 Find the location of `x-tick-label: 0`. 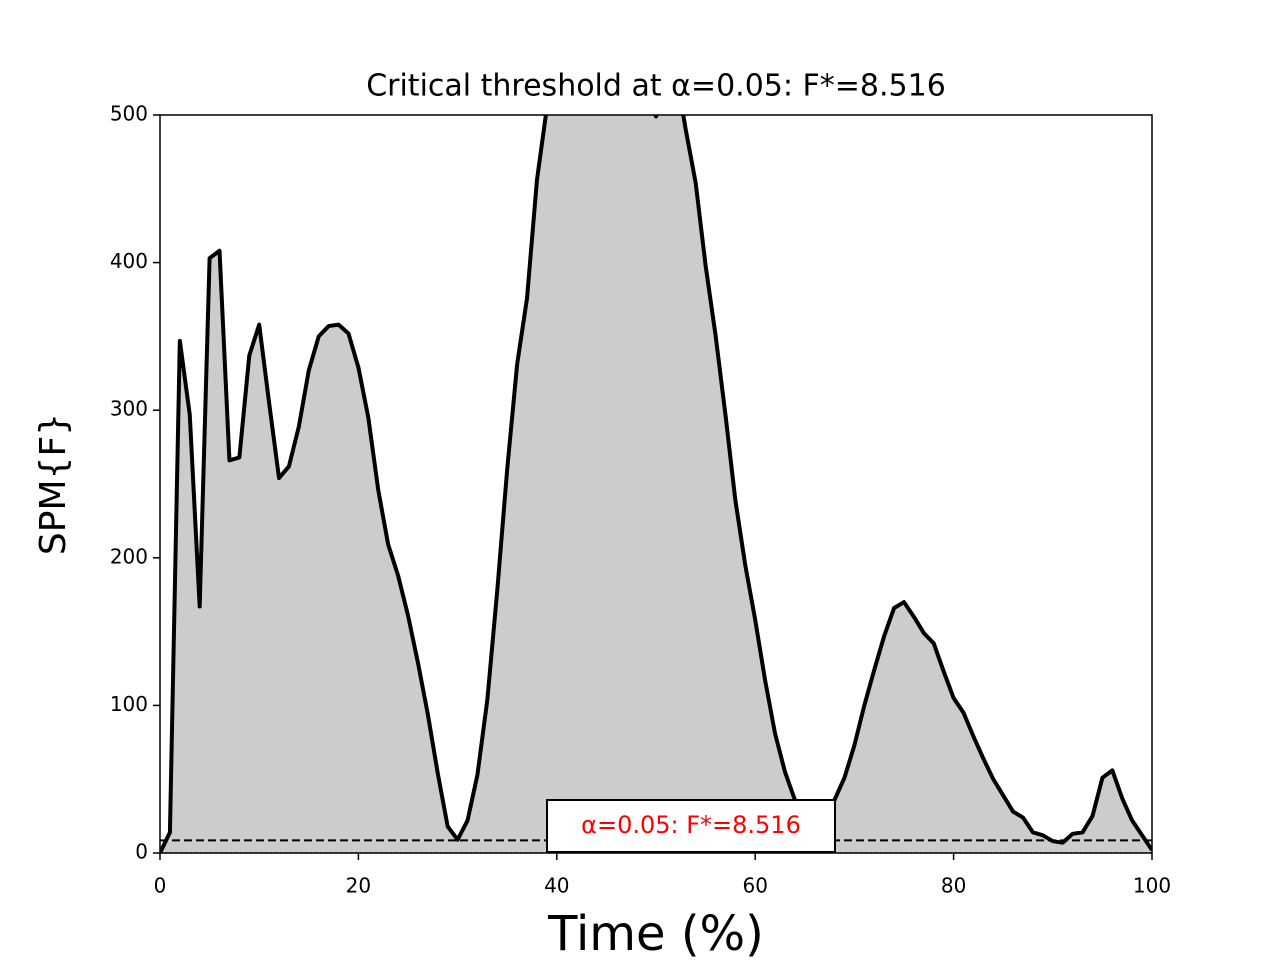

x-tick-label: 0 is located at coordinates (160, 886).